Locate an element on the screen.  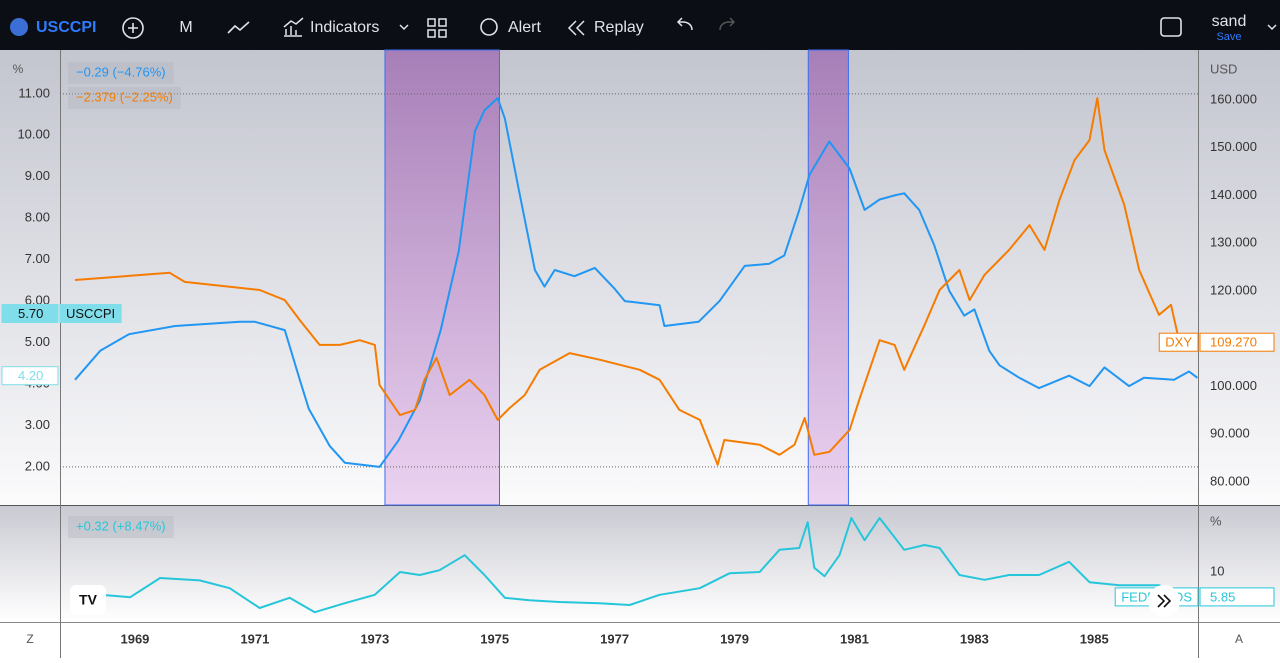
undo is located at coordinates (684, 24).